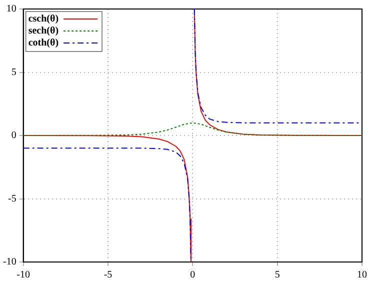 This screenshot has width=372, height=284. What do you see at coordinates (12, 198) in the screenshot?
I see `y-tick-label: -5` at bounding box center [12, 198].